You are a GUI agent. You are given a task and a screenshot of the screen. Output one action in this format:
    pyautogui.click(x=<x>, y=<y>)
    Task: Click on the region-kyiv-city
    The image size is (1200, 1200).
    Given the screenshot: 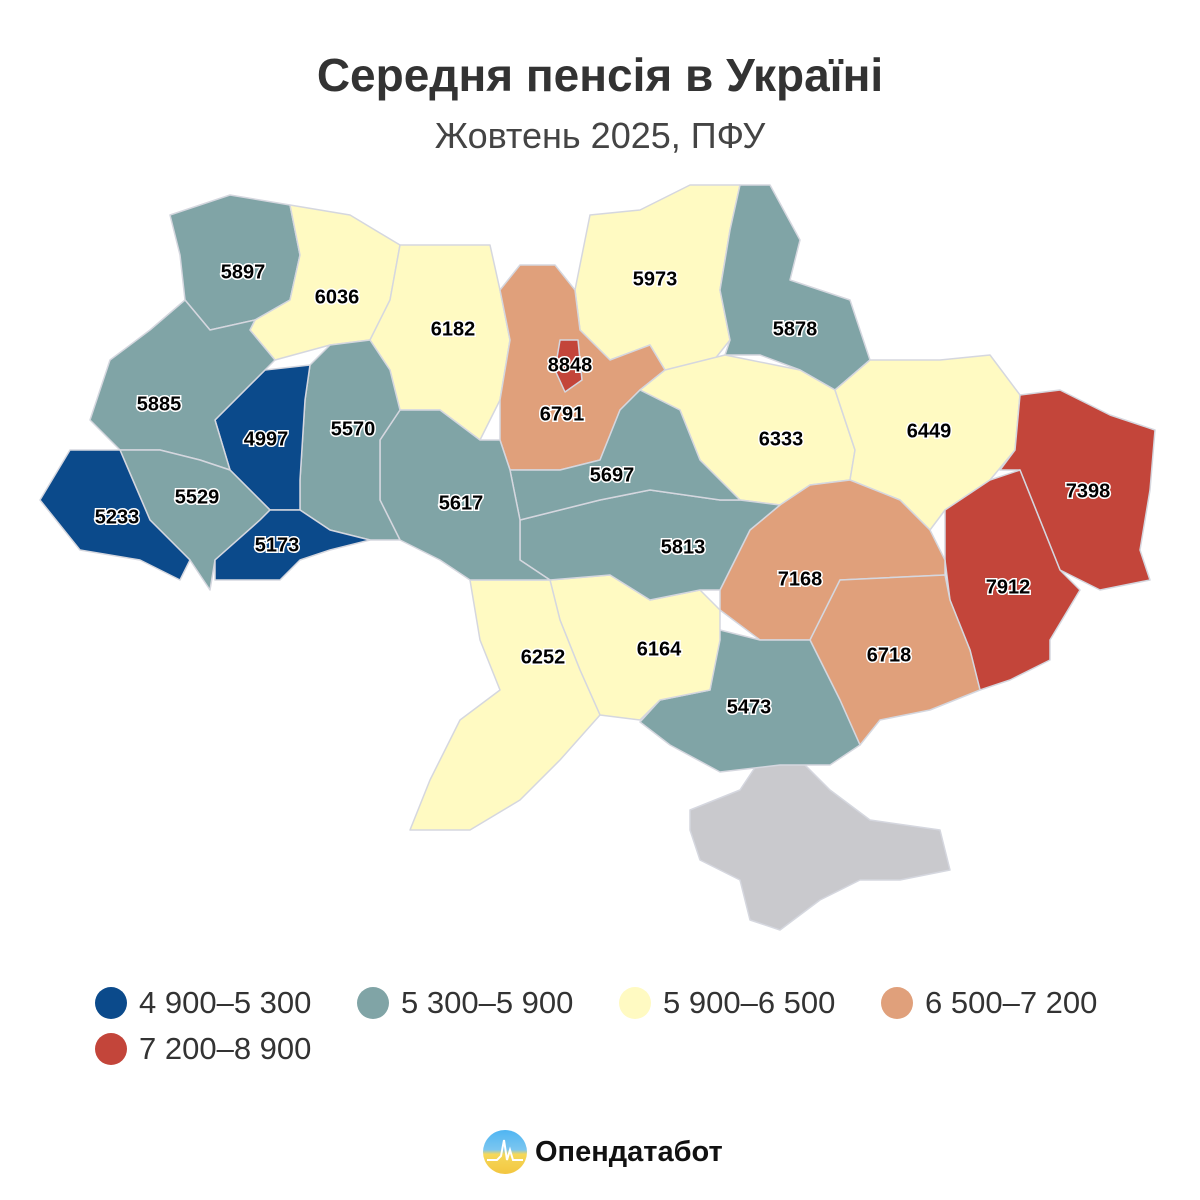 What is the action you would take?
    pyautogui.click(x=568, y=366)
    